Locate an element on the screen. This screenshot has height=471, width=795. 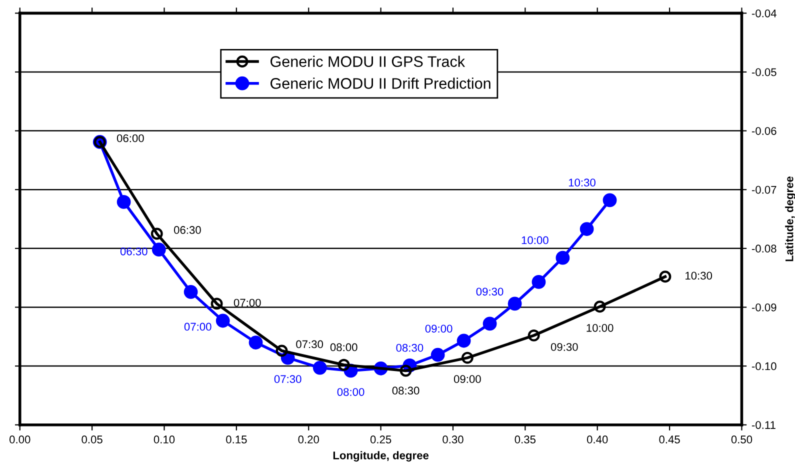
legend-label: Generic MODU II GPS Track is located at coordinates (368, 61).